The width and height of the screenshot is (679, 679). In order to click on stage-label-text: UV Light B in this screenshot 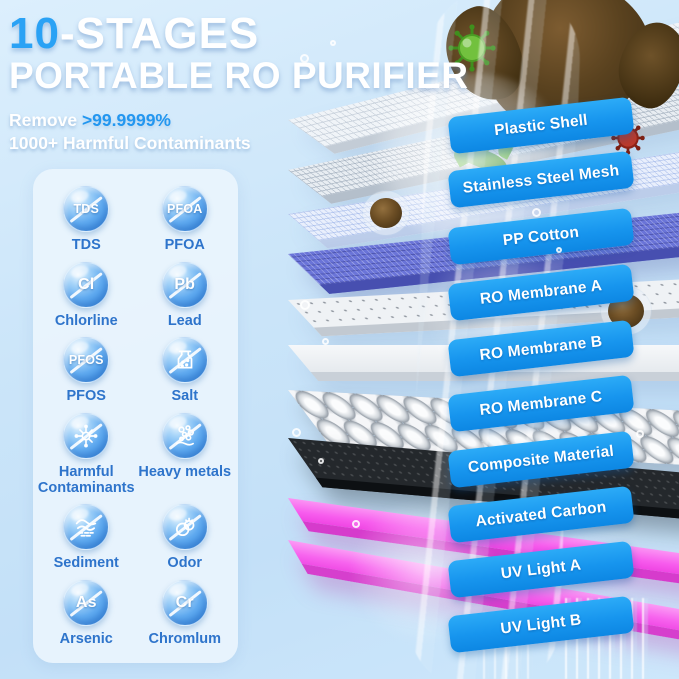, I will do `click(541, 624)`.